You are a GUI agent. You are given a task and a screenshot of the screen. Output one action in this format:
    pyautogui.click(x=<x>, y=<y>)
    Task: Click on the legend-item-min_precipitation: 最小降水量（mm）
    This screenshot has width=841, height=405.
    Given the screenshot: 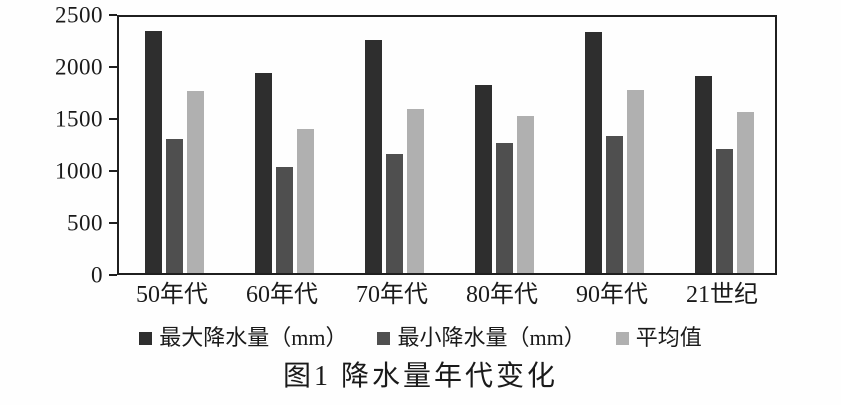 What is the action you would take?
    pyautogui.click(x=481, y=337)
    